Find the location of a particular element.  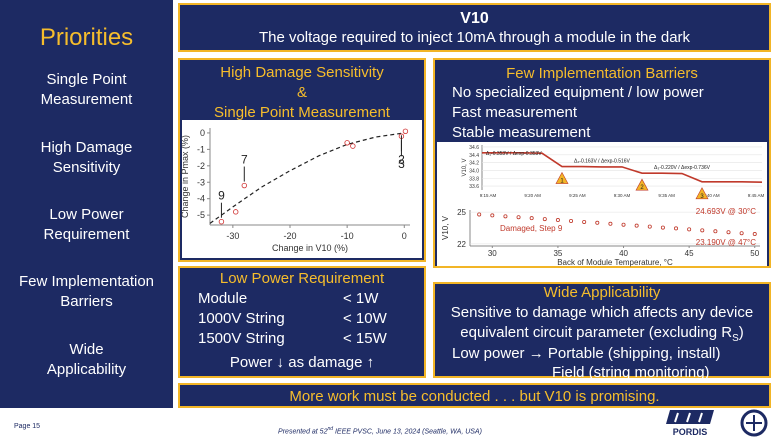

annotation: 24.693V @ 30°C is located at coordinates (726, 211).